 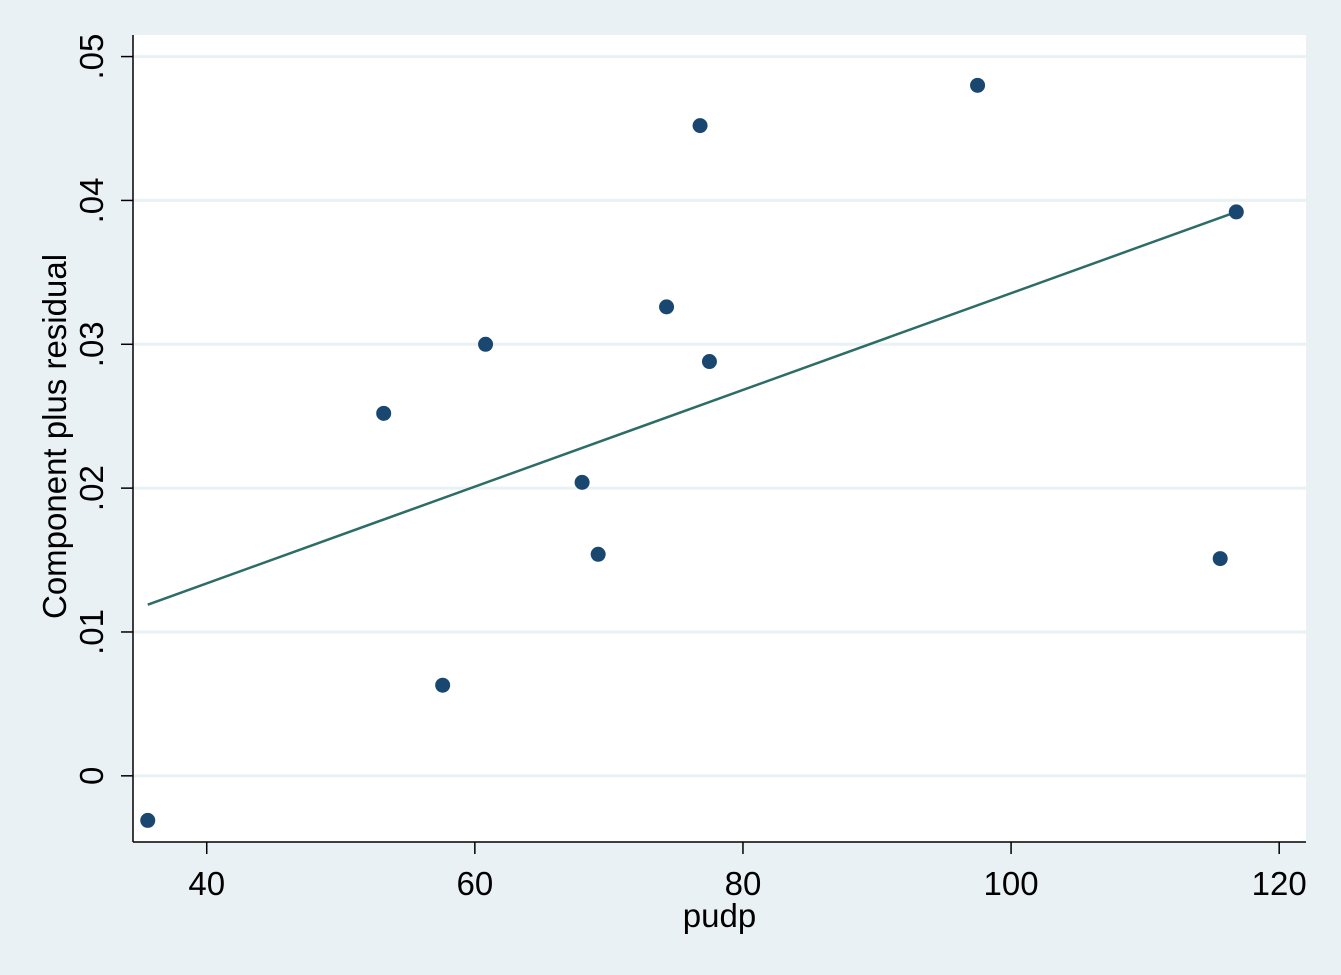 What do you see at coordinates (91, 200) in the screenshot?
I see `y-tick-label: .04` at bounding box center [91, 200].